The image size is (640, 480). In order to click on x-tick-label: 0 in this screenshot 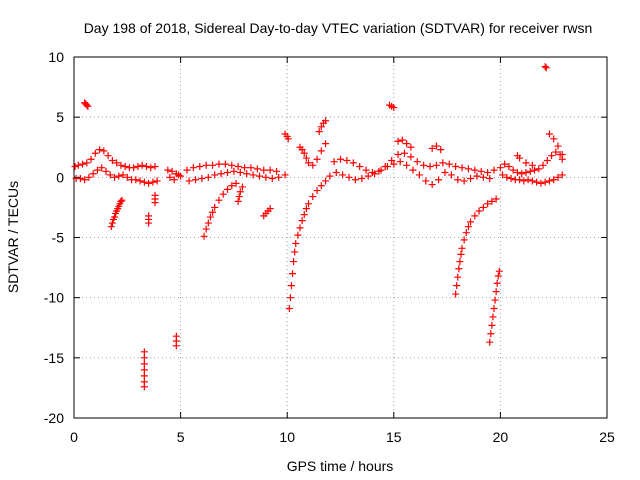, I will do `click(74, 437)`.